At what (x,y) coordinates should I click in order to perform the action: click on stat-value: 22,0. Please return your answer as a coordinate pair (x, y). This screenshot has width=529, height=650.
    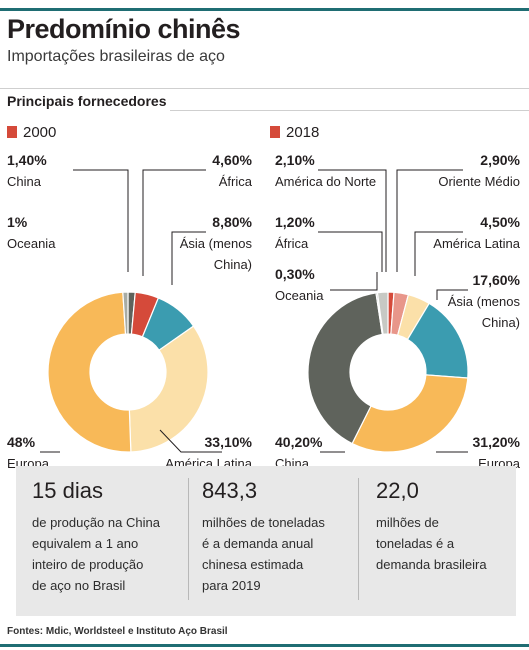
    Looking at the image, I should click on (397, 490).